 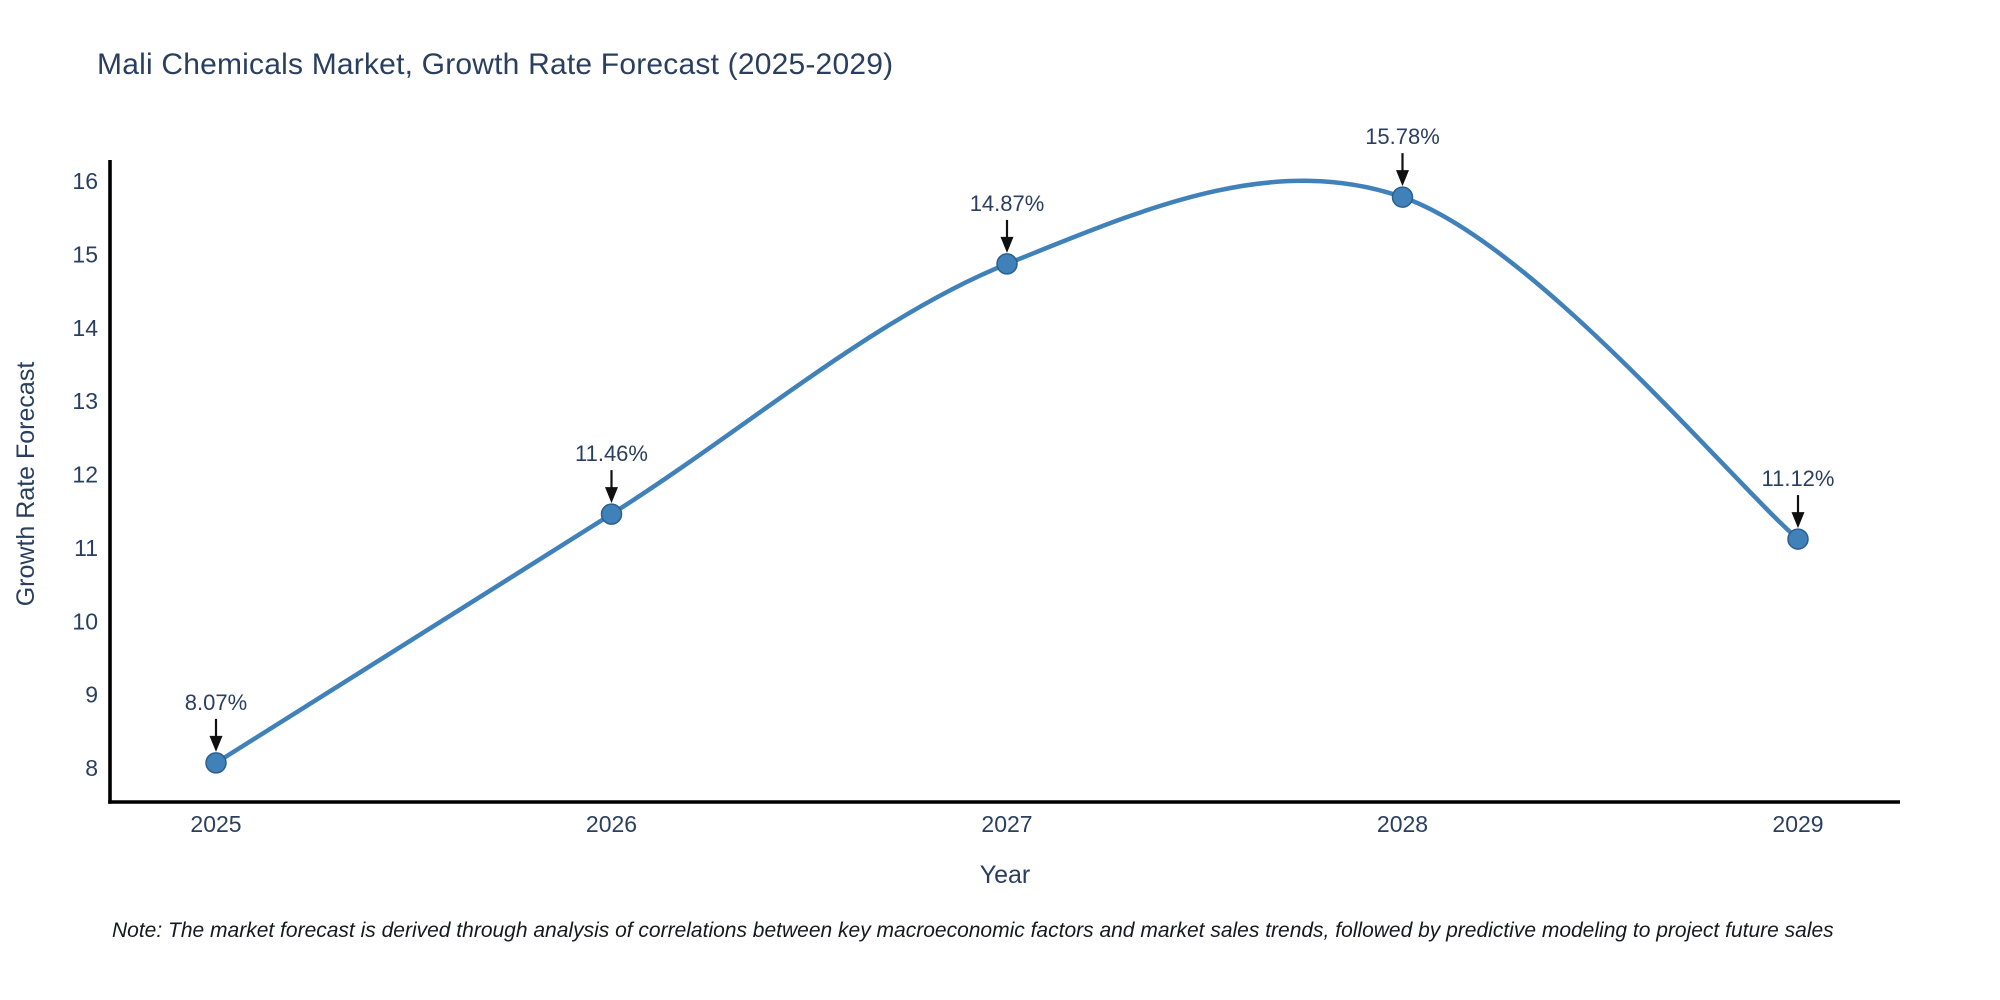 I want to click on annotation-label: 15.78%, so click(x=1402, y=136).